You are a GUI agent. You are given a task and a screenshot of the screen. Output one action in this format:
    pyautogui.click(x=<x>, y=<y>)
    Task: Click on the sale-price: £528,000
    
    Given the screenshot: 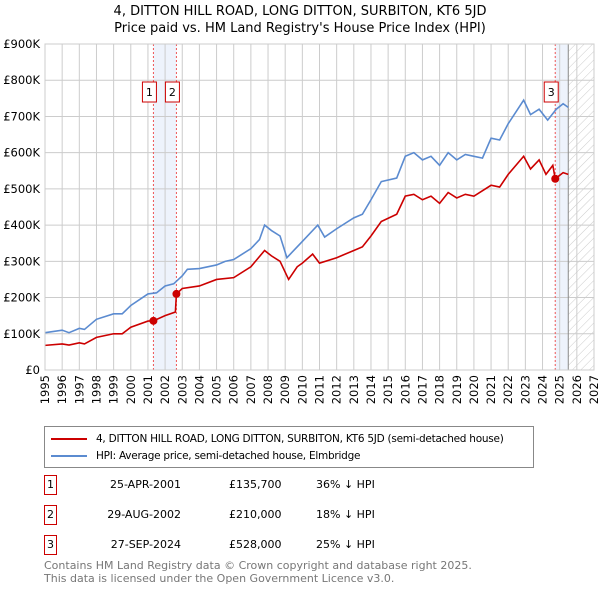 What is the action you would take?
    pyautogui.click(x=255, y=544)
    